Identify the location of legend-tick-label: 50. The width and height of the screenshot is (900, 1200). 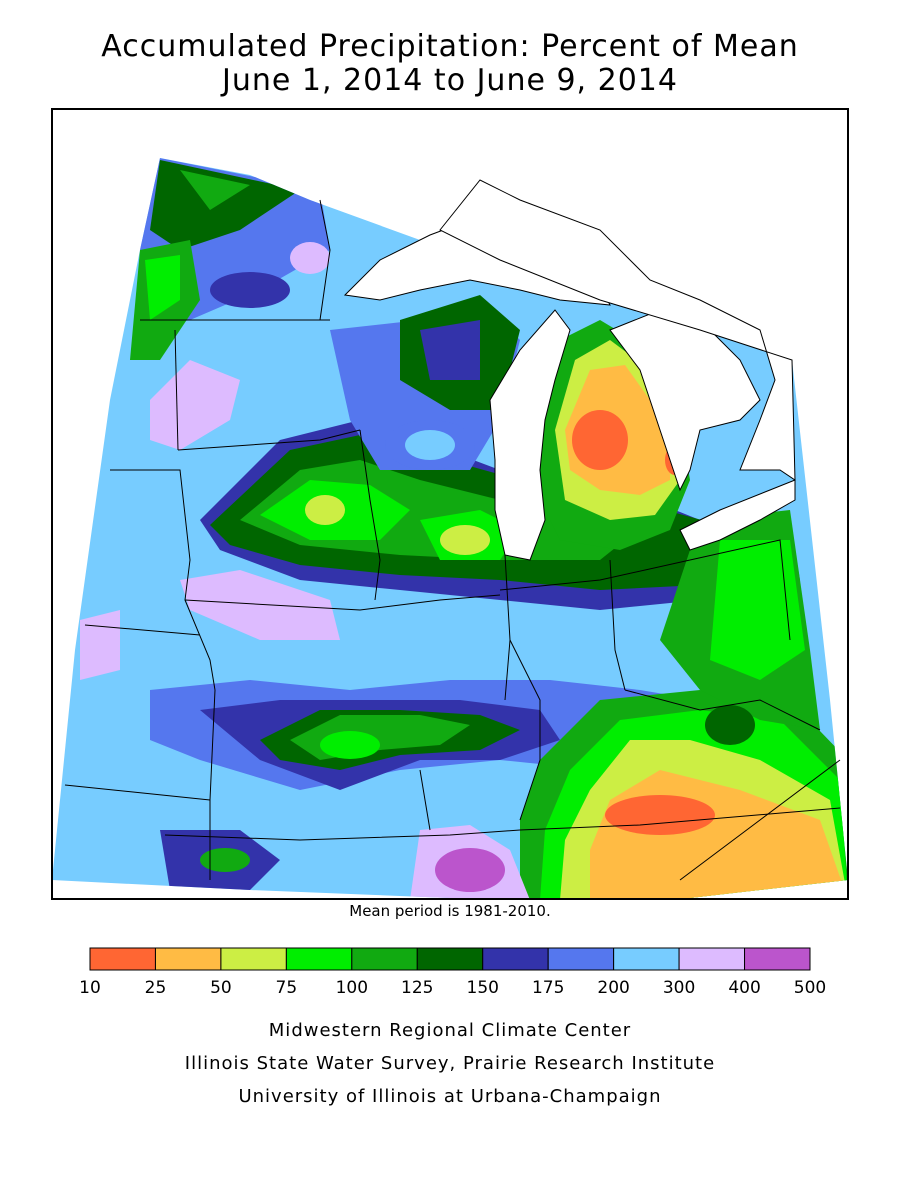
(221, 988).